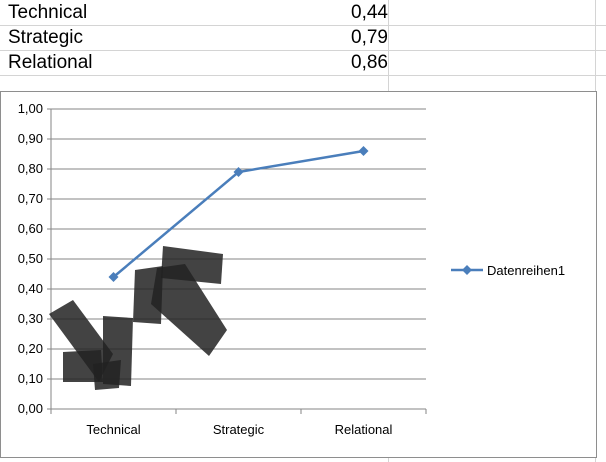  Describe the element at coordinates (138, 318) in the screenshot. I see `scribble-overlay` at that location.